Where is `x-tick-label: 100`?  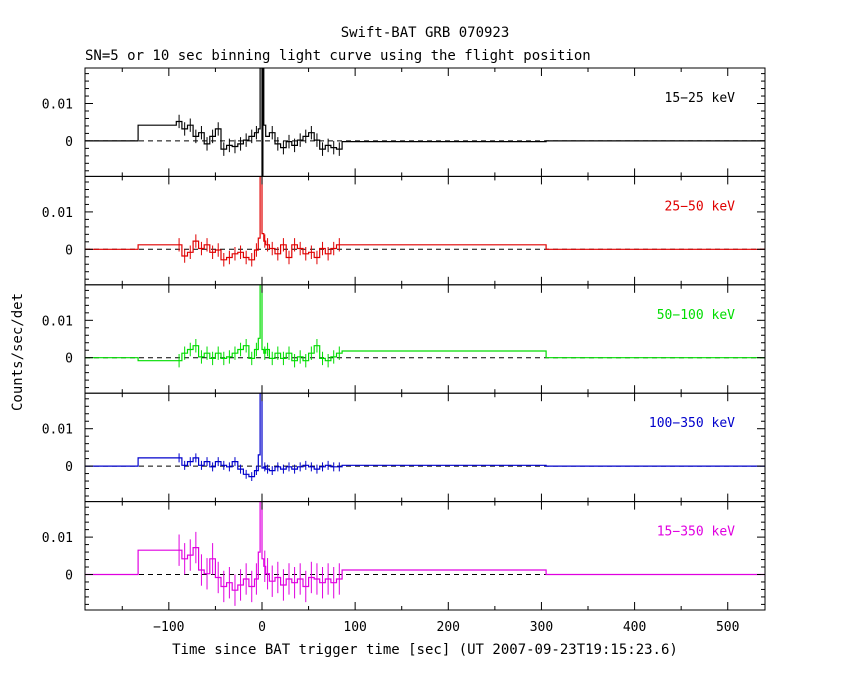 x-tick-label: 100 is located at coordinates (354, 627).